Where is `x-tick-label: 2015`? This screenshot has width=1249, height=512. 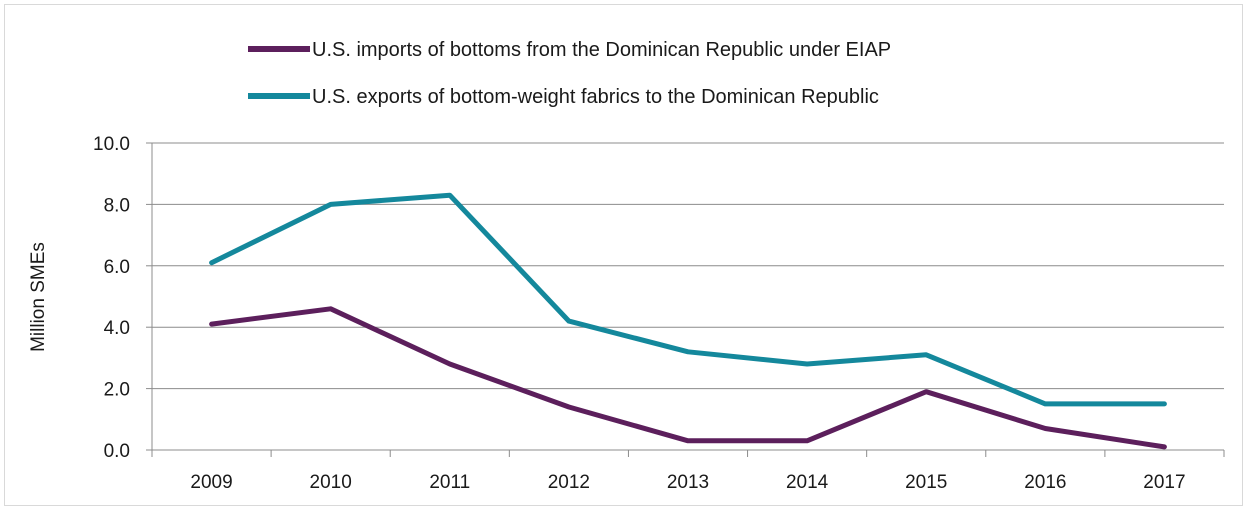 x-tick-label: 2015 is located at coordinates (926, 482).